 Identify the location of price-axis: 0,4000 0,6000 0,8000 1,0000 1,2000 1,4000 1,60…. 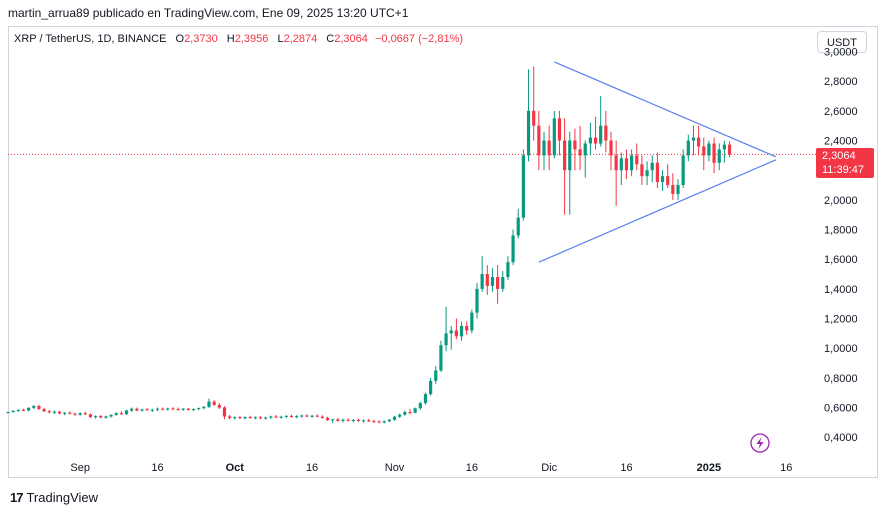
(841, 246).